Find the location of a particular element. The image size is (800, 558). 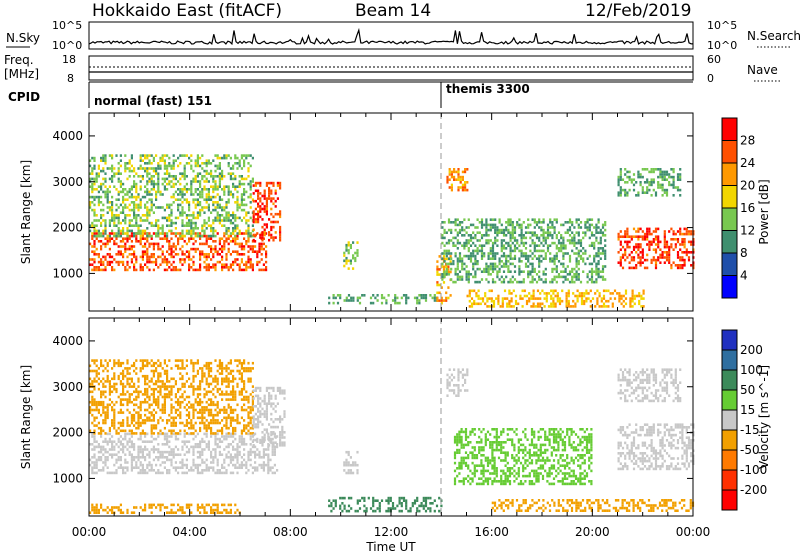

colorbar-segment is located at coordinates (729, 129).